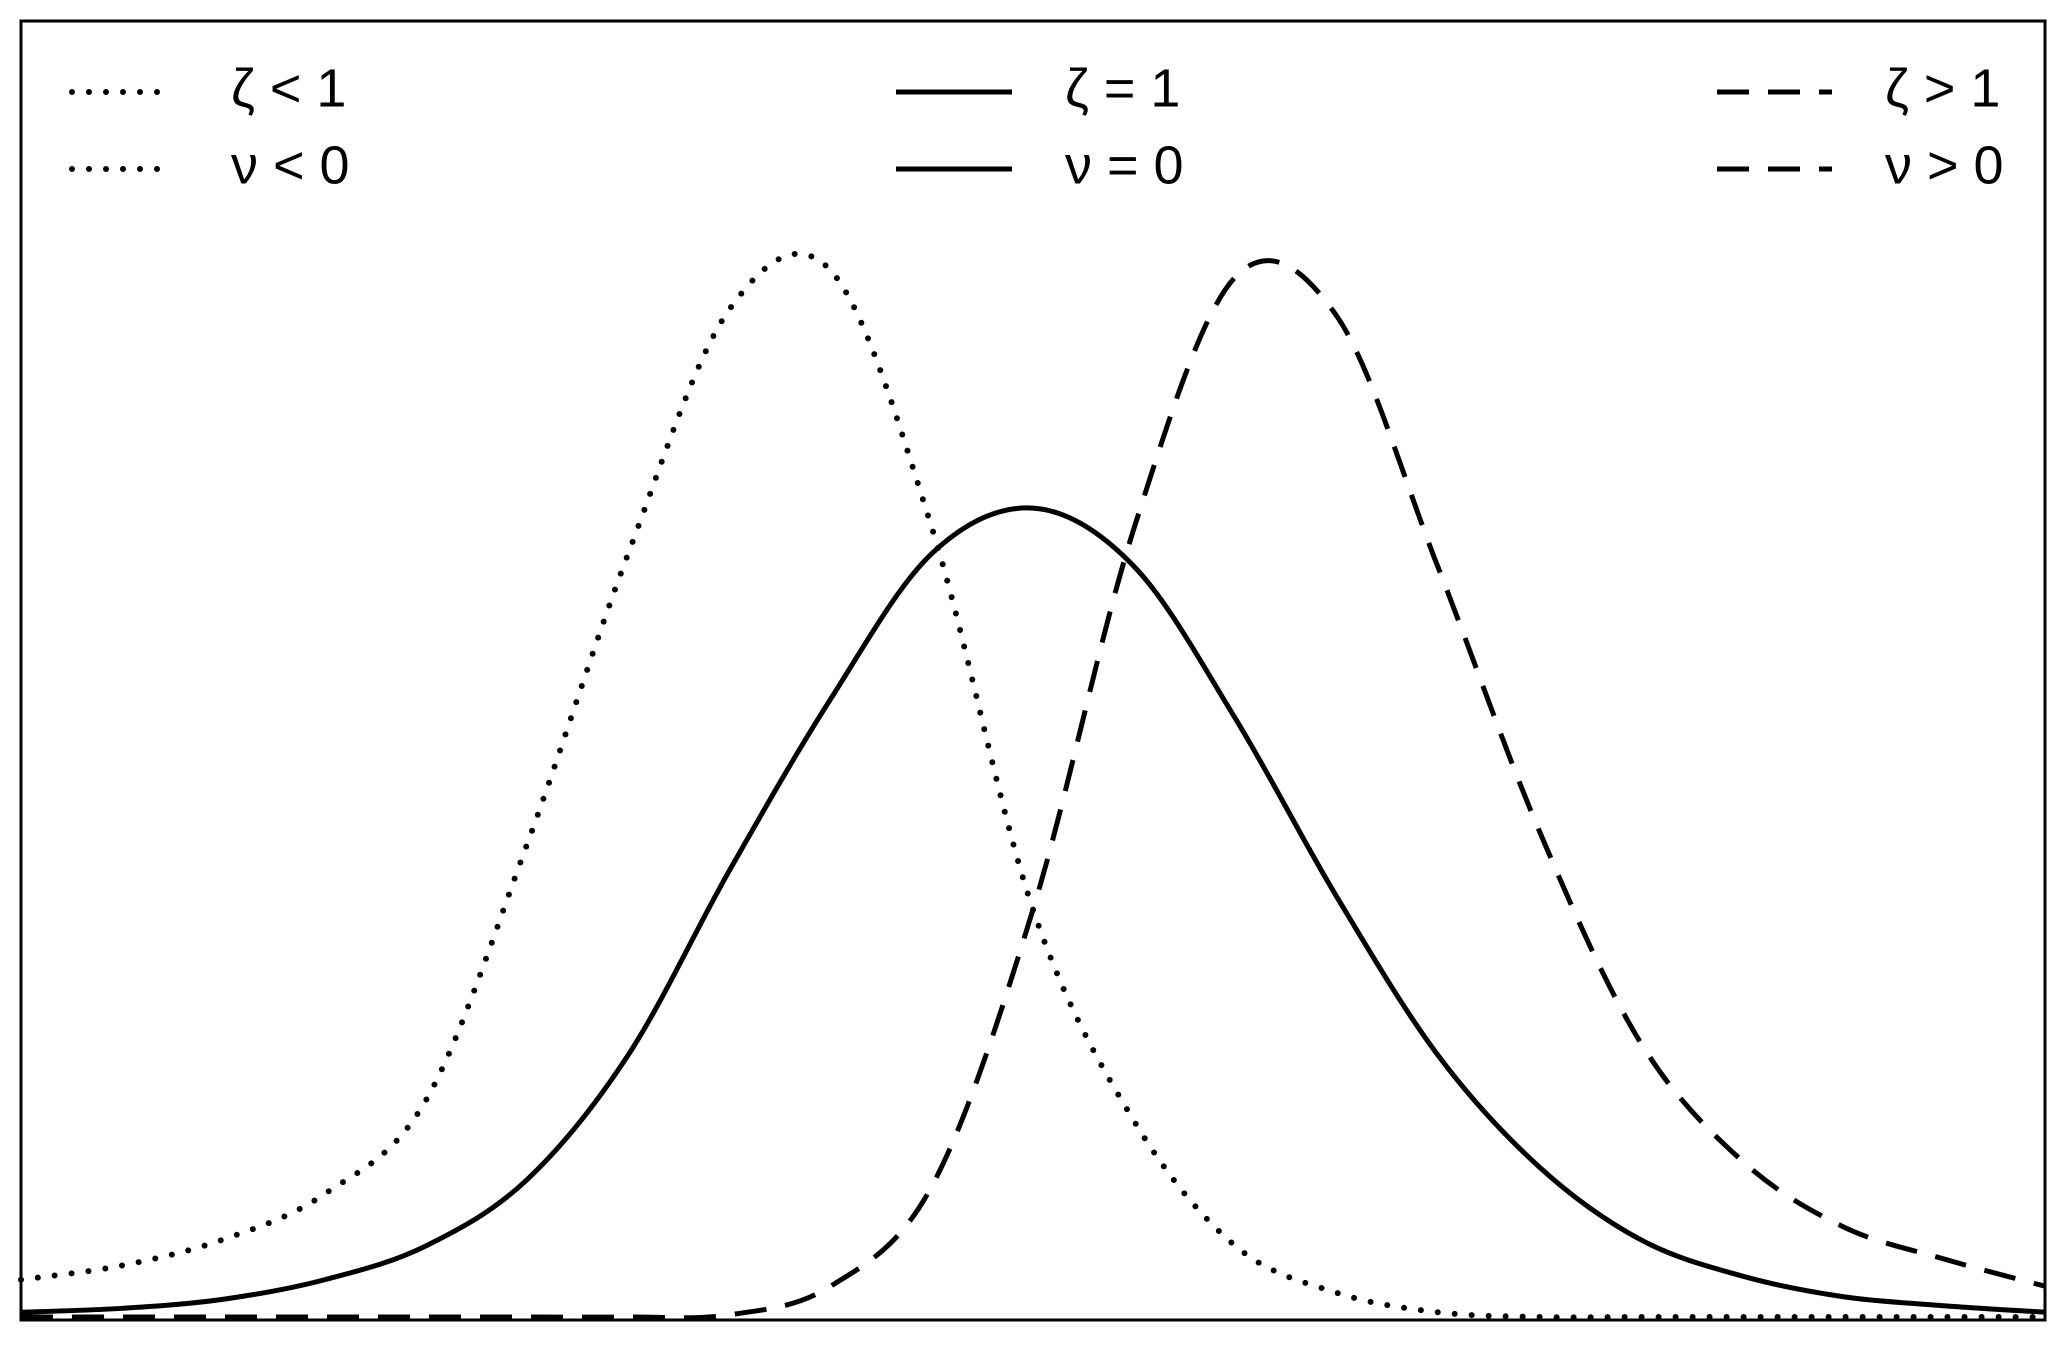 The width and height of the screenshot is (2067, 1345). What do you see at coordinates (1122, 88) in the screenshot?
I see `legend-label: ζ = 1` at bounding box center [1122, 88].